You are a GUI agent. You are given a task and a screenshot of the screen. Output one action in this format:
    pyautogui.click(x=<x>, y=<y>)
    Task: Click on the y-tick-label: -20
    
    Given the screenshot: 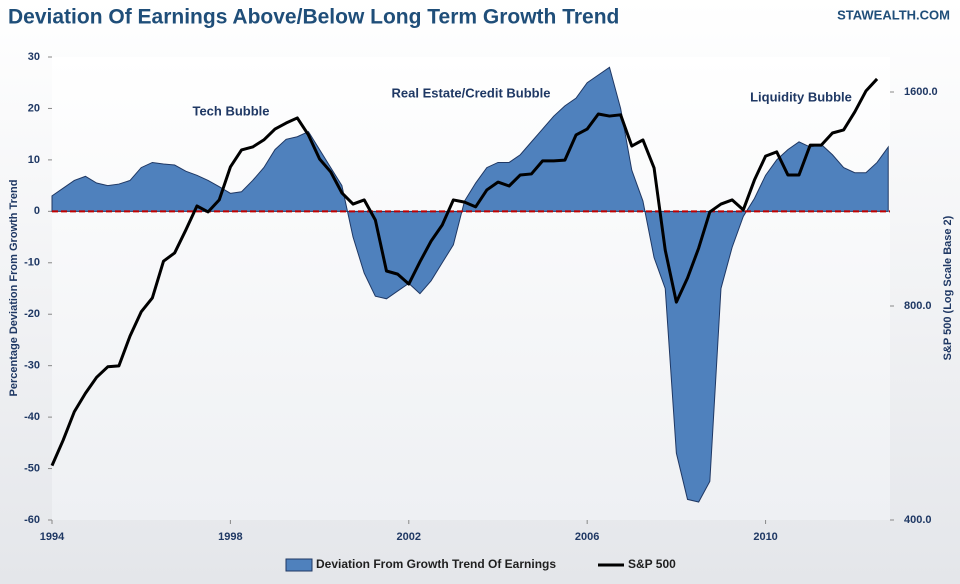 What is the action you would take?
    pyautogui.click(x=32, y=314)
    